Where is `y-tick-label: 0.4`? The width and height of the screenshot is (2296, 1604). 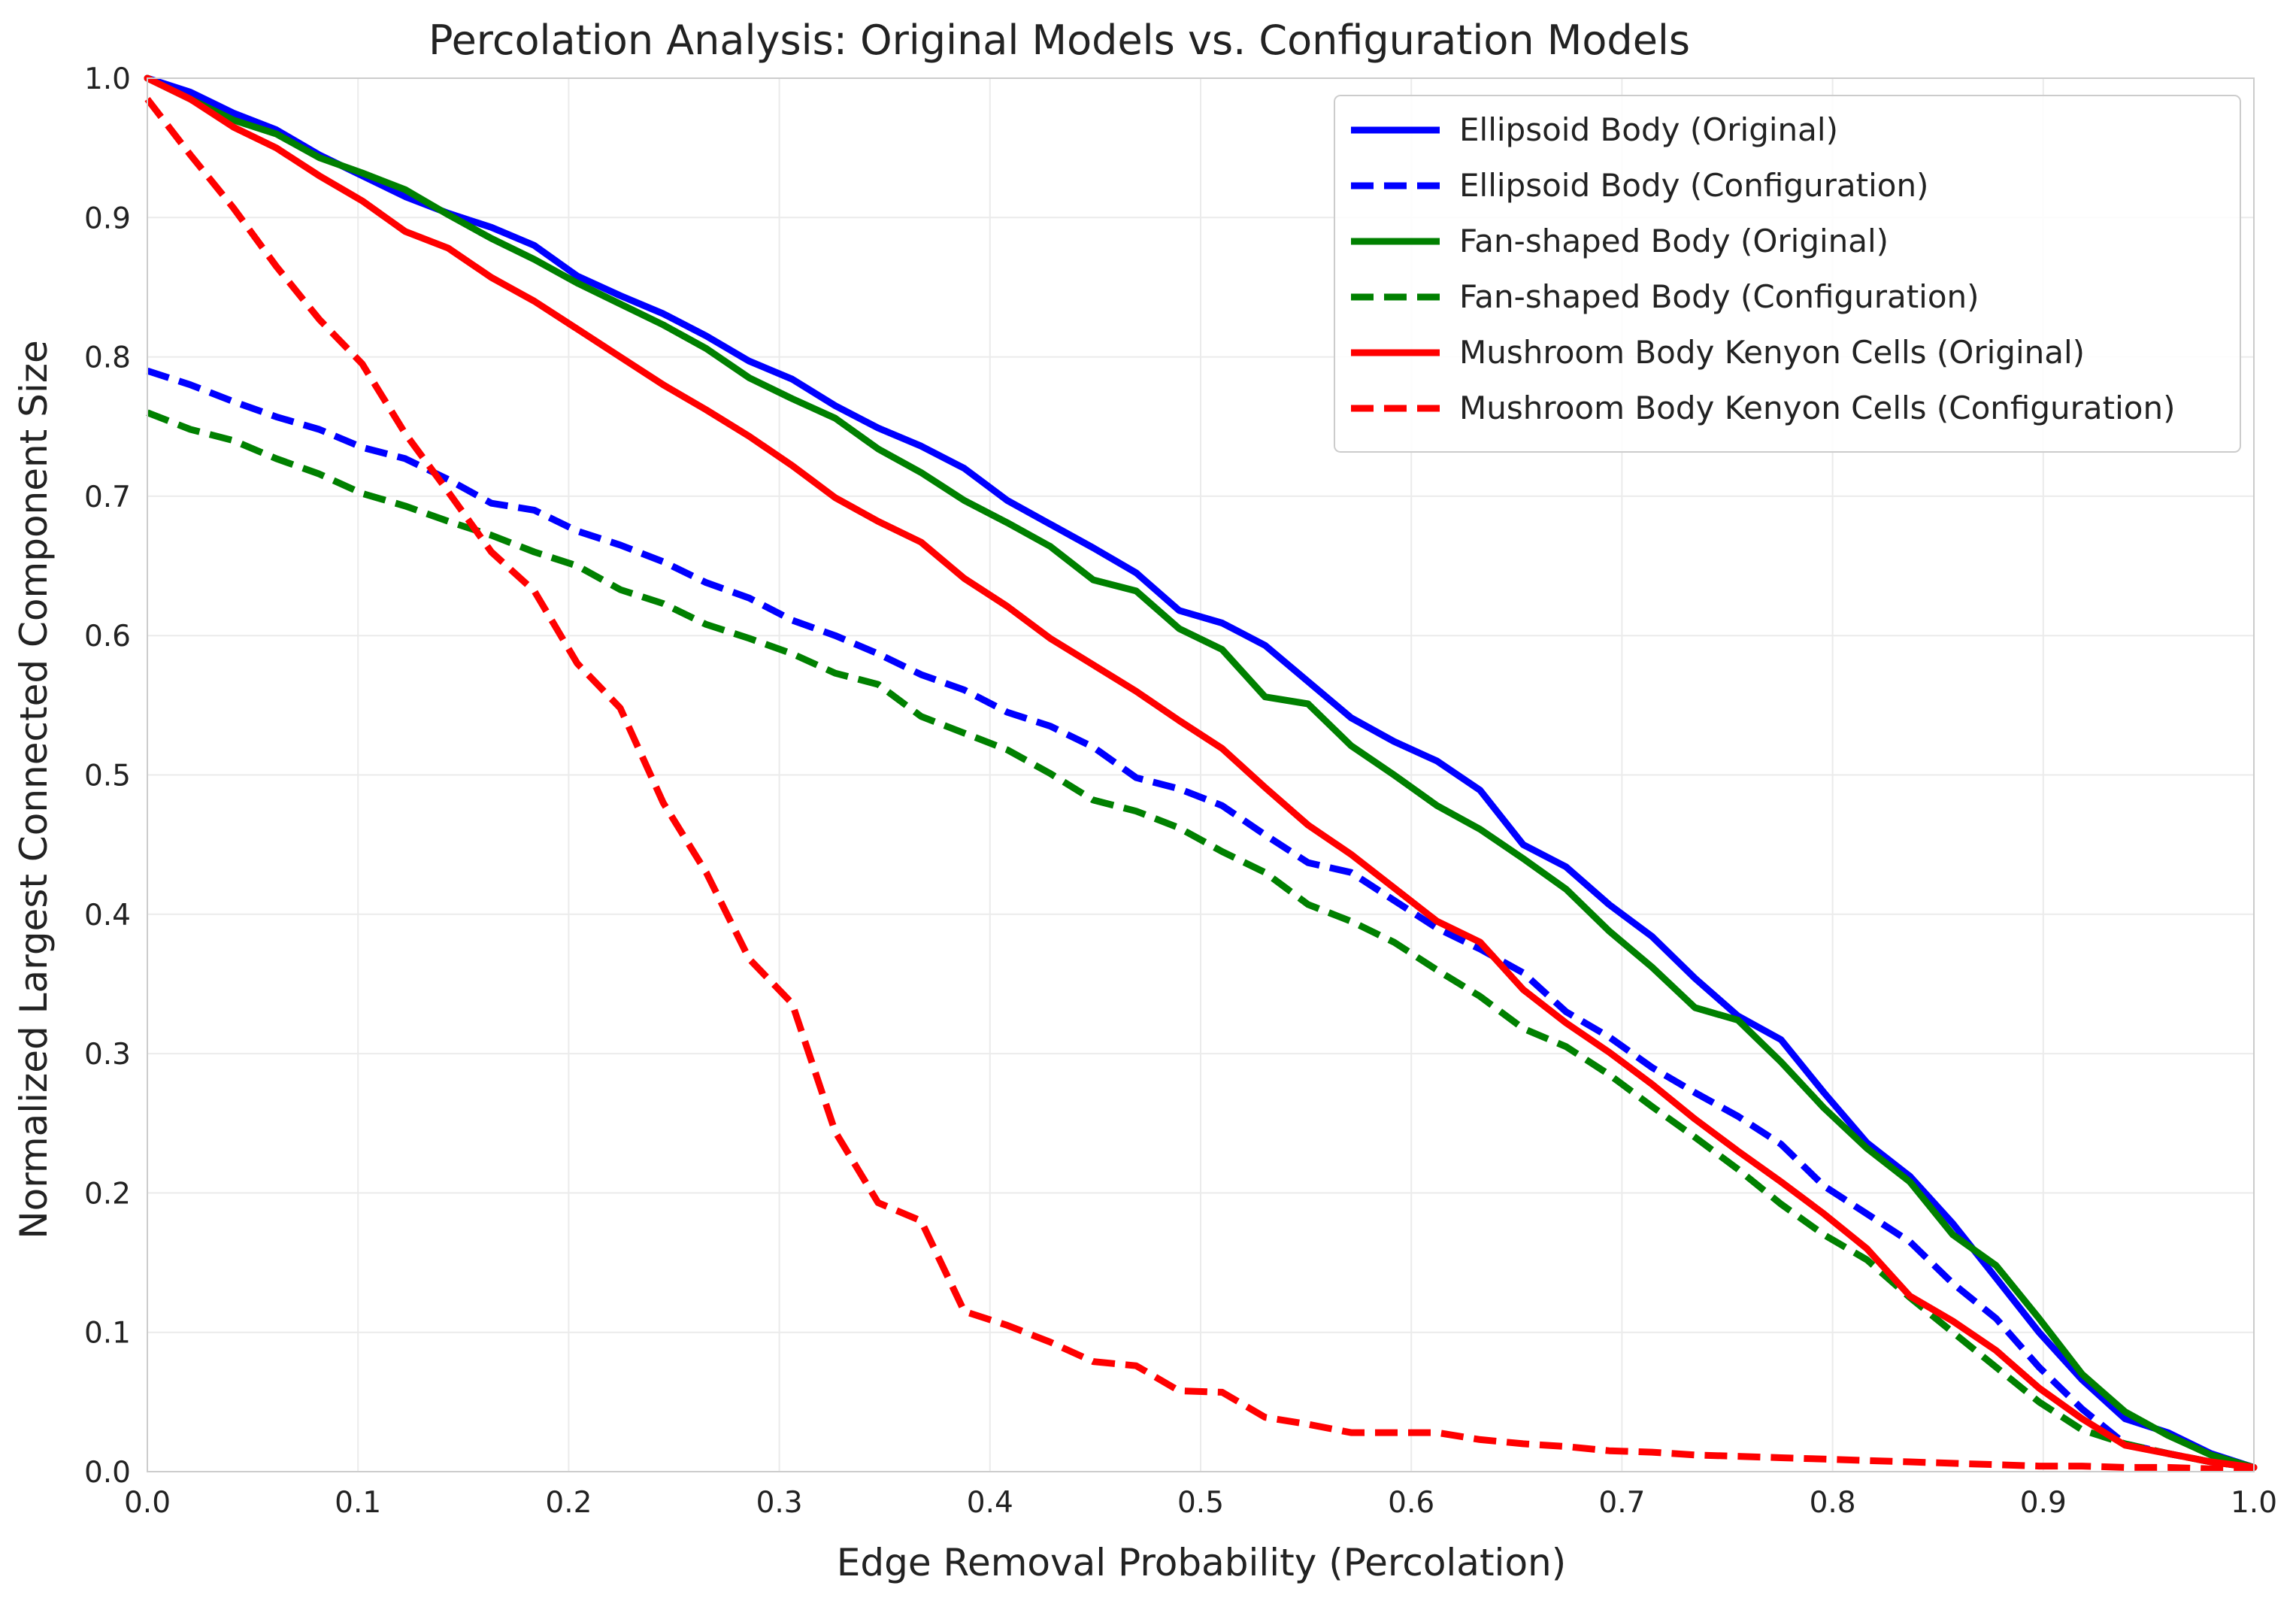 y-tick-label: 0.4 is located at coordinates (108, 915).